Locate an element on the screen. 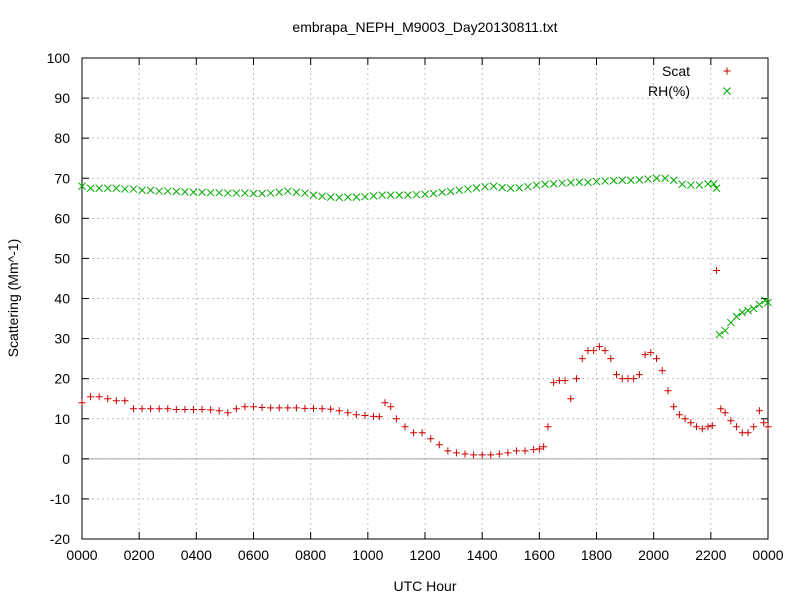 This screenshot has width=800, height=600. y-axis-label: Scattering (Mm^-1) is located at coordinates (13, 298).